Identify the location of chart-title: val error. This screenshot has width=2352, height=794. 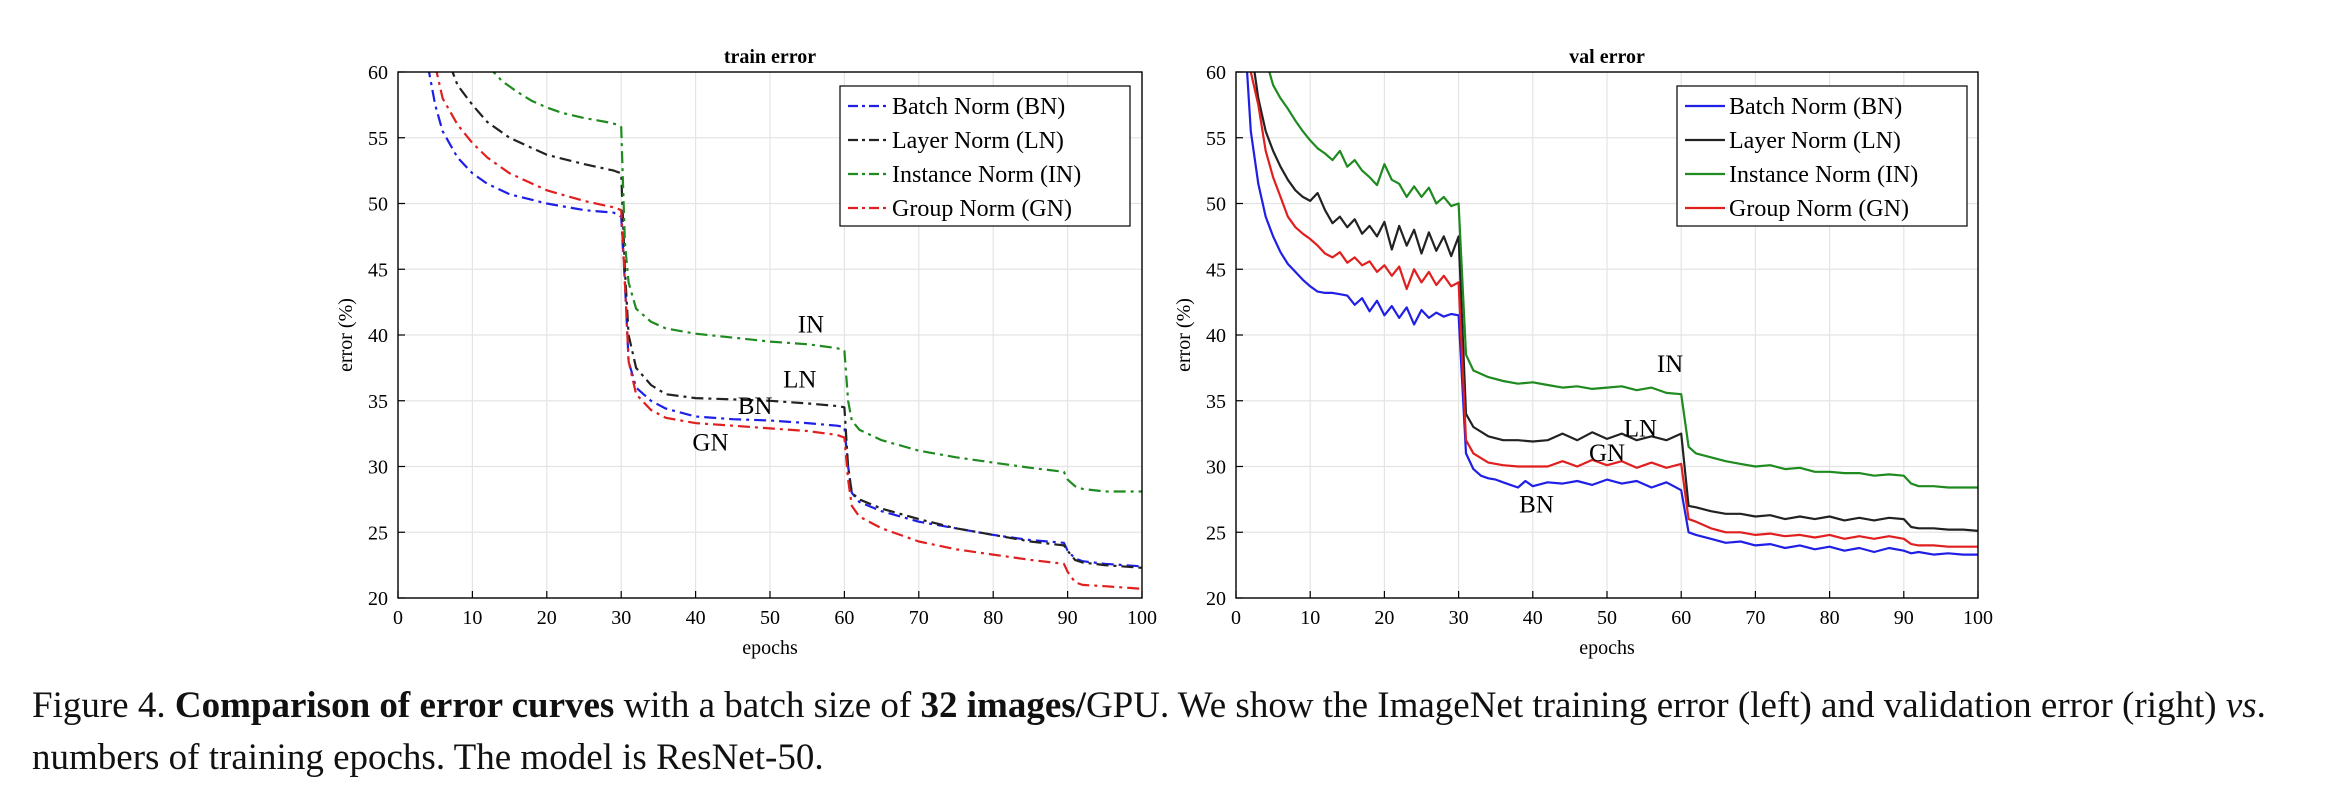
(1607, 57).